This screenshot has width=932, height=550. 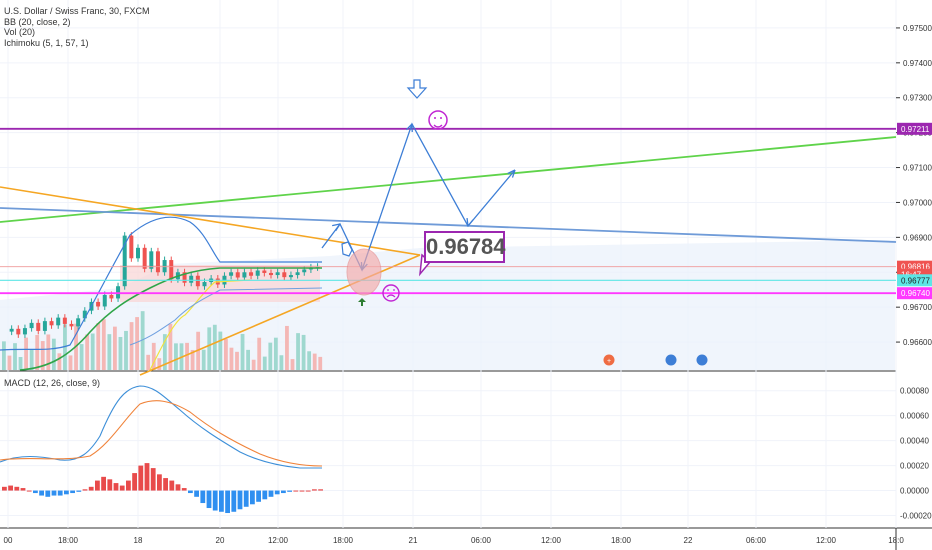 What do you see at coordinates (465, 247) in the screenshot?
I see `price-callout: 0.96784` at bounding box center [465, 247].